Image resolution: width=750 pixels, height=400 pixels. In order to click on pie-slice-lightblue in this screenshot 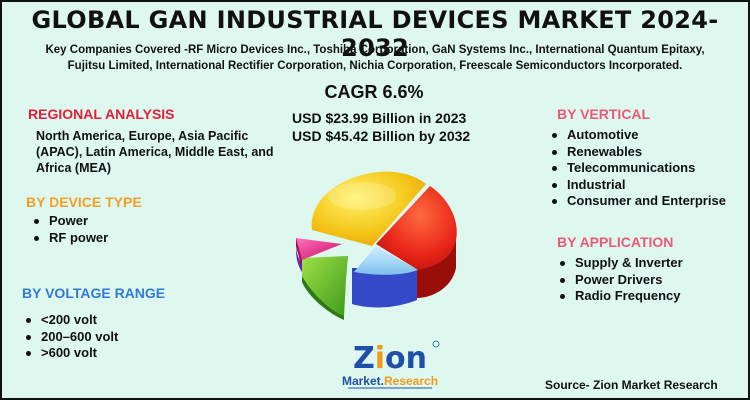, I will do `click(386, 260)`.